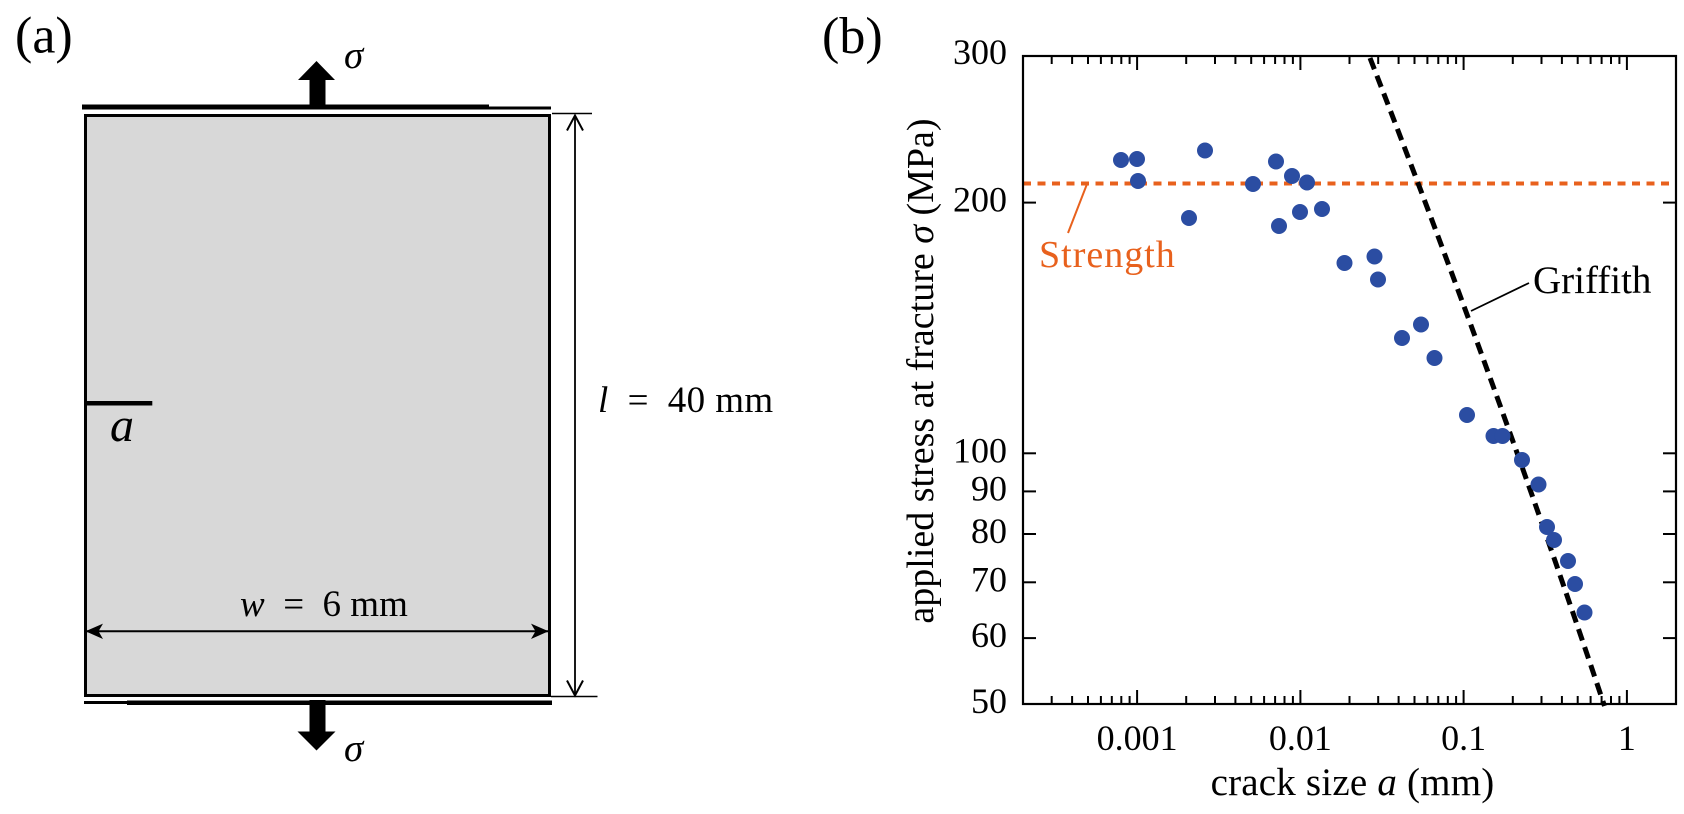  I want to click on svg-text: 90, so click(989, 488).